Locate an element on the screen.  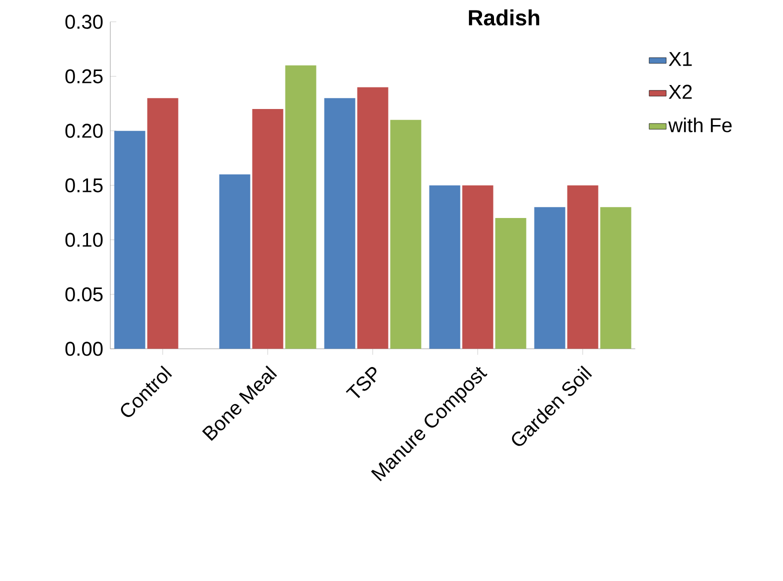
legend-label: with Fe is located at coordinates (700, 125).